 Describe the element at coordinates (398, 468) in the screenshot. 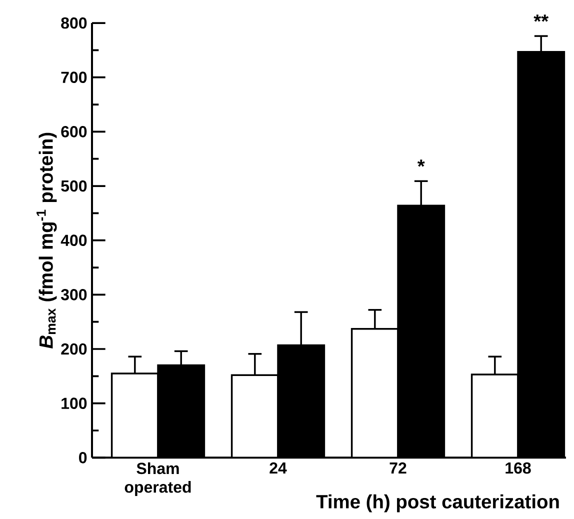

I see `x-tick-label: 72` at that location.